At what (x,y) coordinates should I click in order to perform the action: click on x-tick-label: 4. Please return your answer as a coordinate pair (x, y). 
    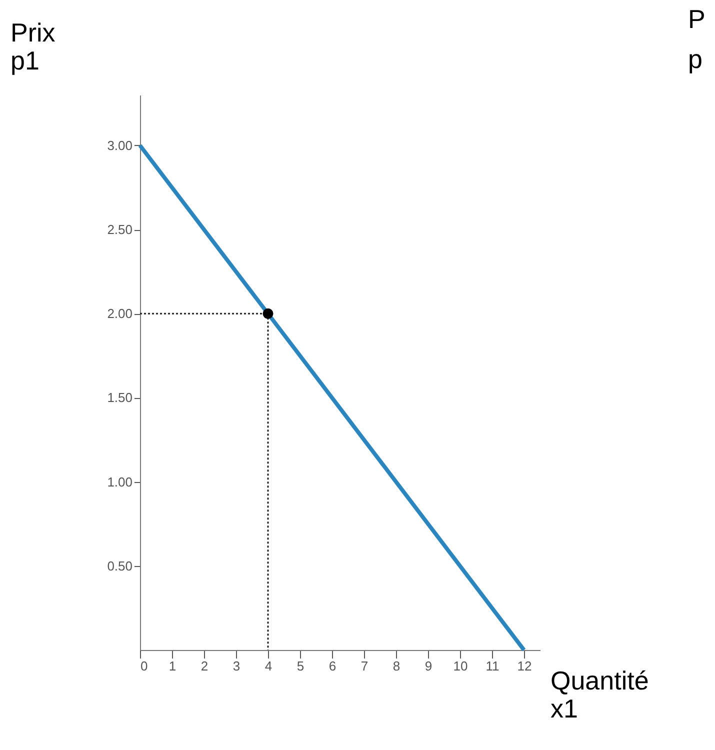
    Looking at the image, I should click on (268, 666).